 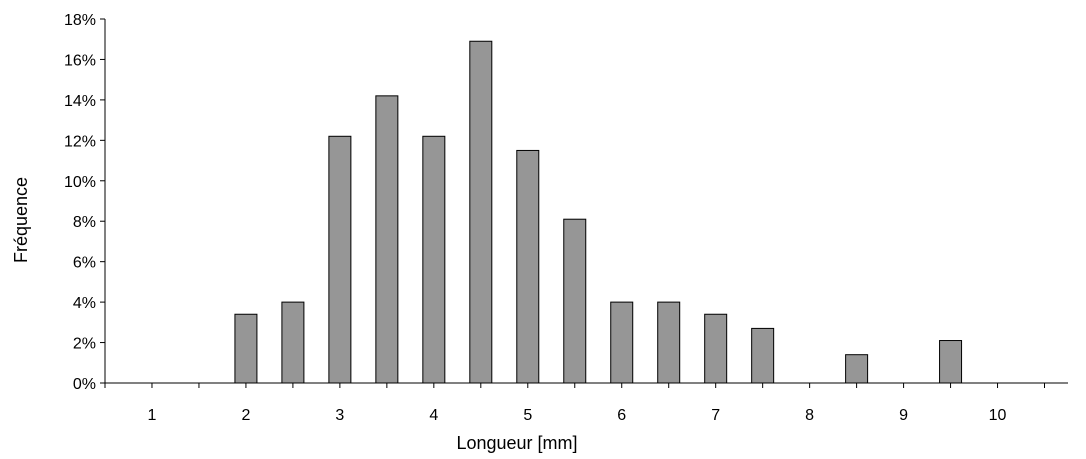 What do you see at coordinates (80, 141) in the screenshot?
I see `y-tick-label: 12%` at bounding box center [80, 141].